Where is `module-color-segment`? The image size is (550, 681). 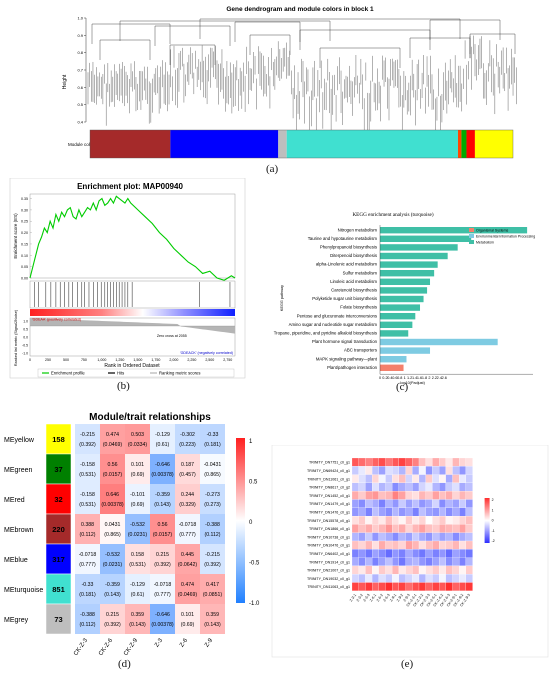
module-color-segment is located at coordinates (470, 144).